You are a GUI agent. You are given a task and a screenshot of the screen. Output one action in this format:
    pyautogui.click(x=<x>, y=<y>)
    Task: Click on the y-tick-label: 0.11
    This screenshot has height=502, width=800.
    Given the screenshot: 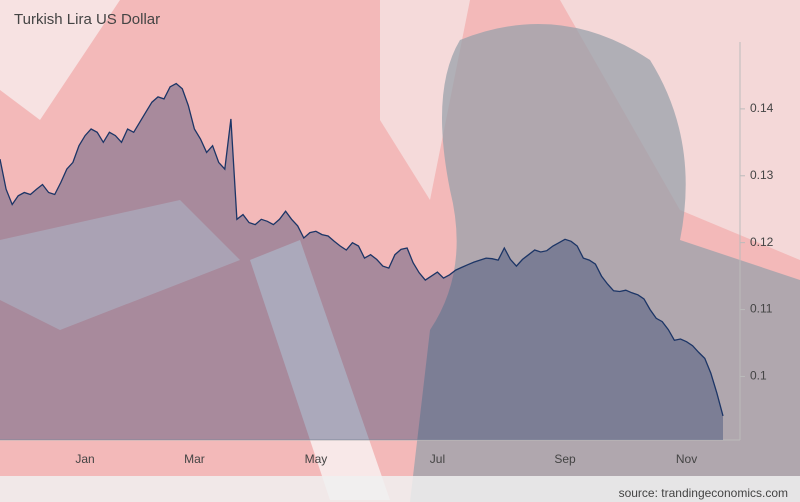 What is the action you would take?
    pyautogui.click(x=761, y=309)
    